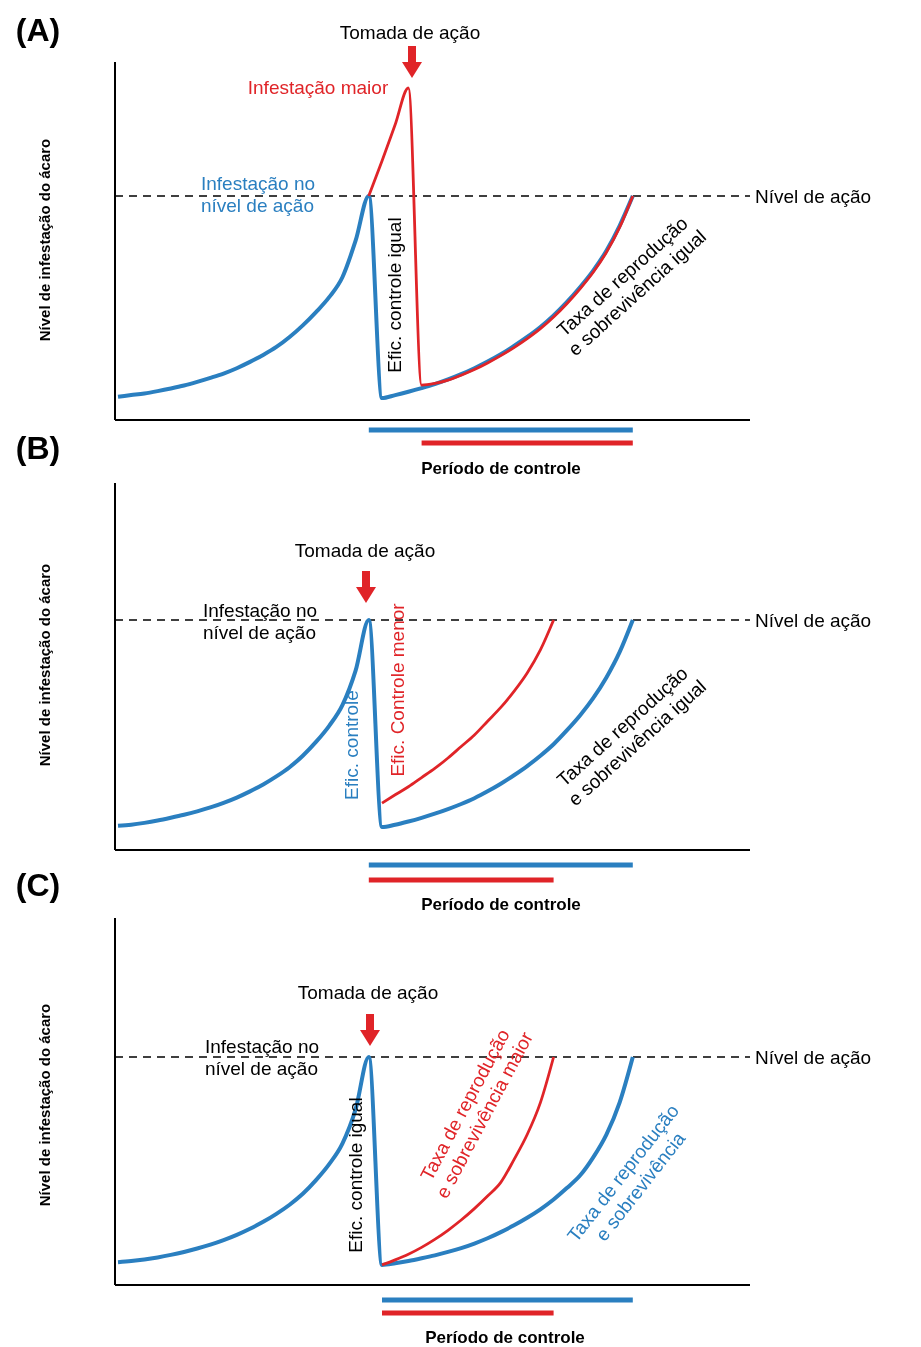  What do you see at coordinates (318, 88) in the screenshot?
I see `annotation: Infestação maior` at bounding box center [318, 88].